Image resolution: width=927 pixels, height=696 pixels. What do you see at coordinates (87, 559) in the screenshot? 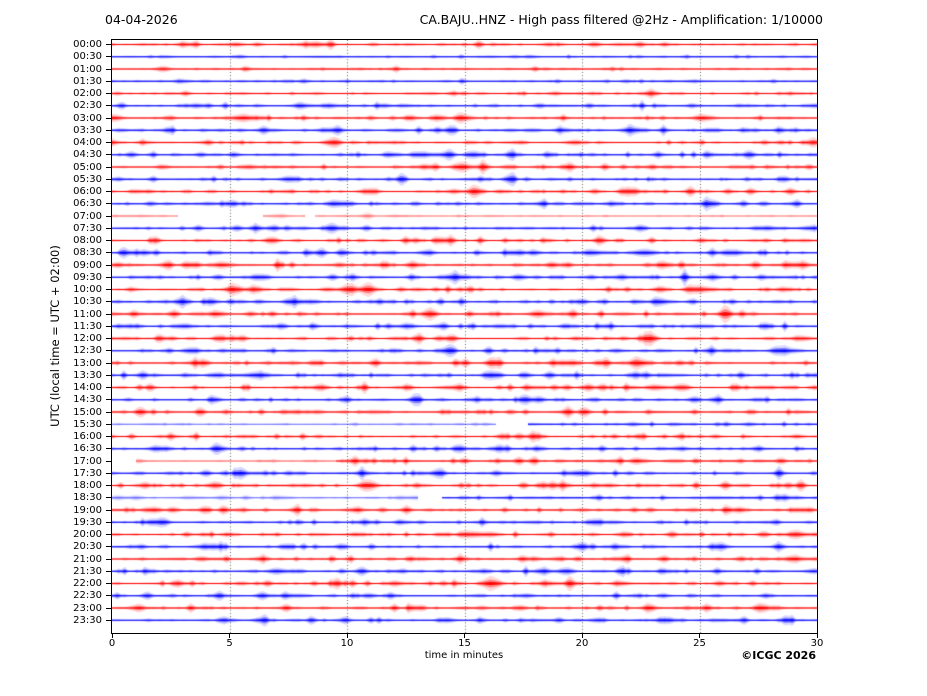
I see `y-tick-label: 21:00` at bounding box center [87, 559].